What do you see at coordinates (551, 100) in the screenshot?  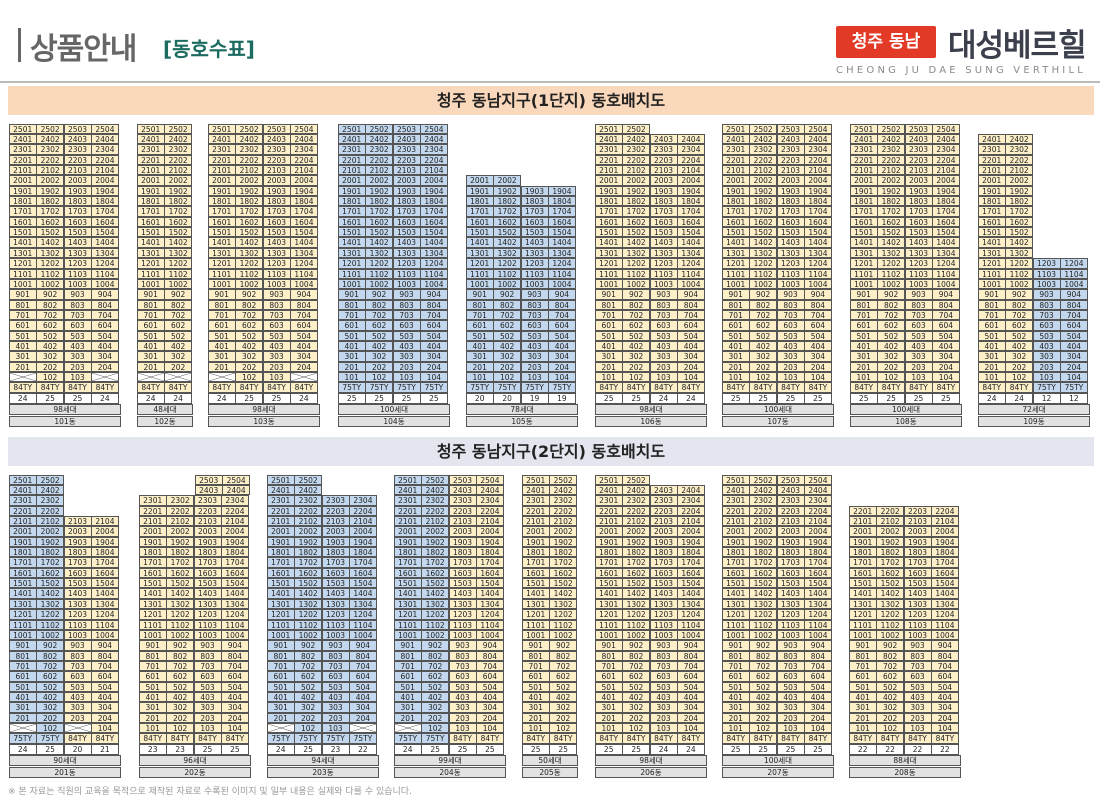 I see `section-title-1: 청주 동남지구(1단지) 동호배치도` at bounding box center [551, 100].